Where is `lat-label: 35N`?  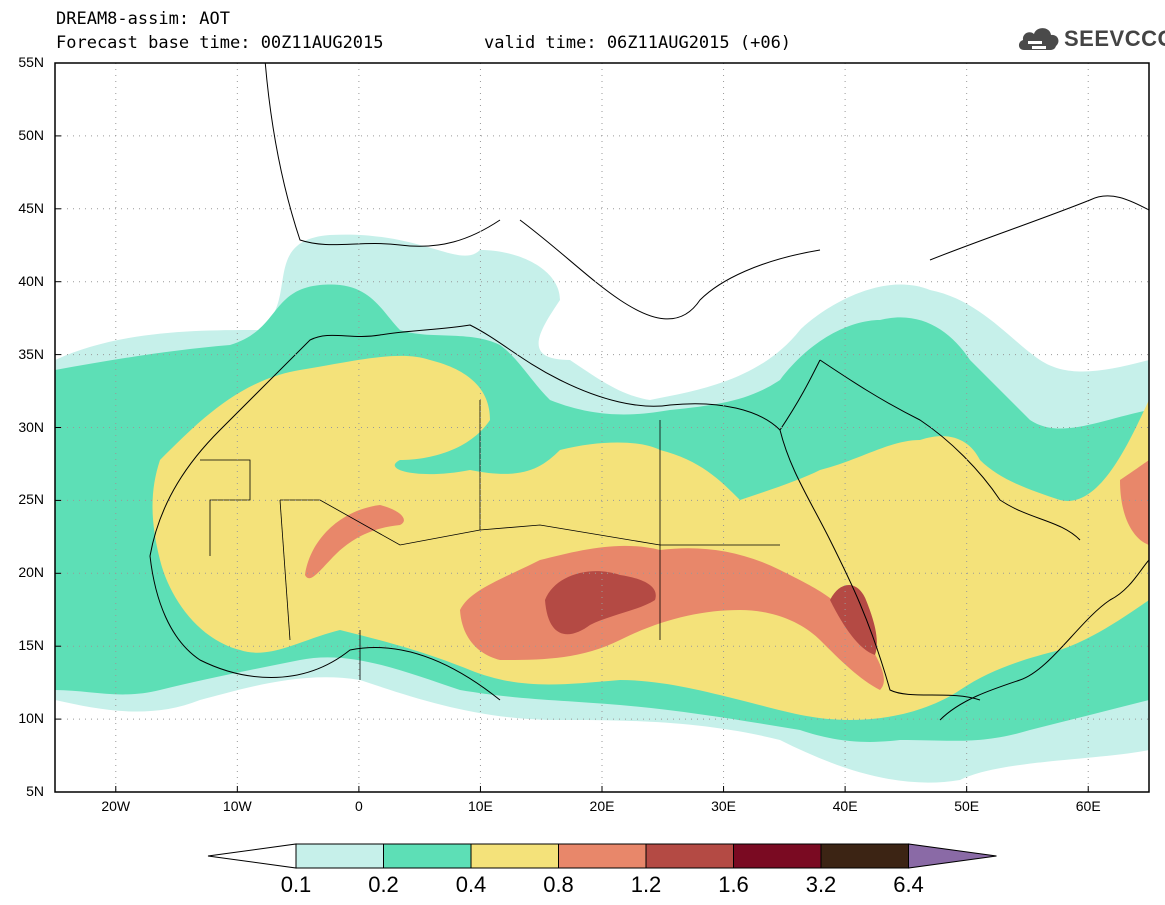
lat-label: 35N is located at coordinates (31, 353).